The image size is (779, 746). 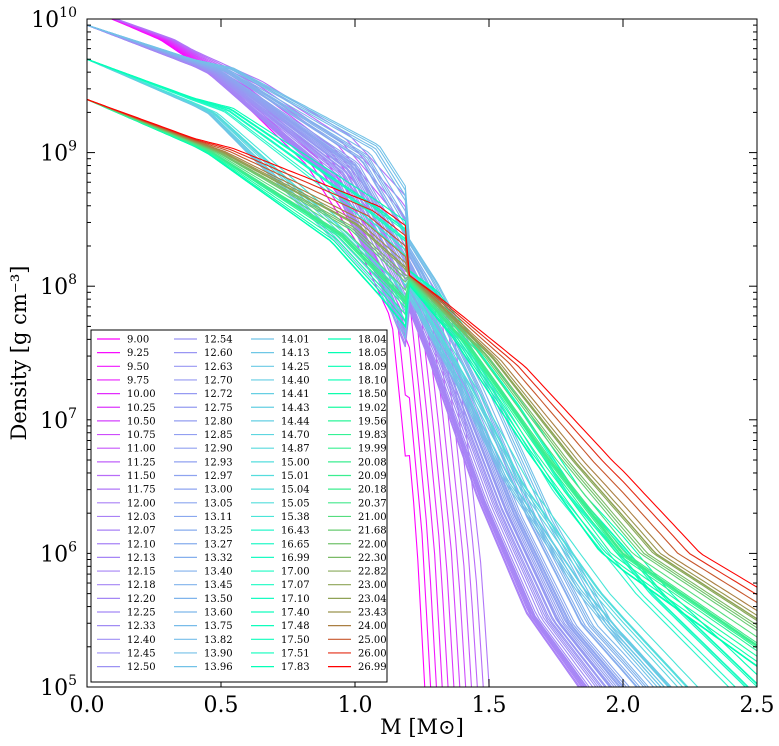 I want to click on legend-label: 14.43, so click(x=295, y=408).